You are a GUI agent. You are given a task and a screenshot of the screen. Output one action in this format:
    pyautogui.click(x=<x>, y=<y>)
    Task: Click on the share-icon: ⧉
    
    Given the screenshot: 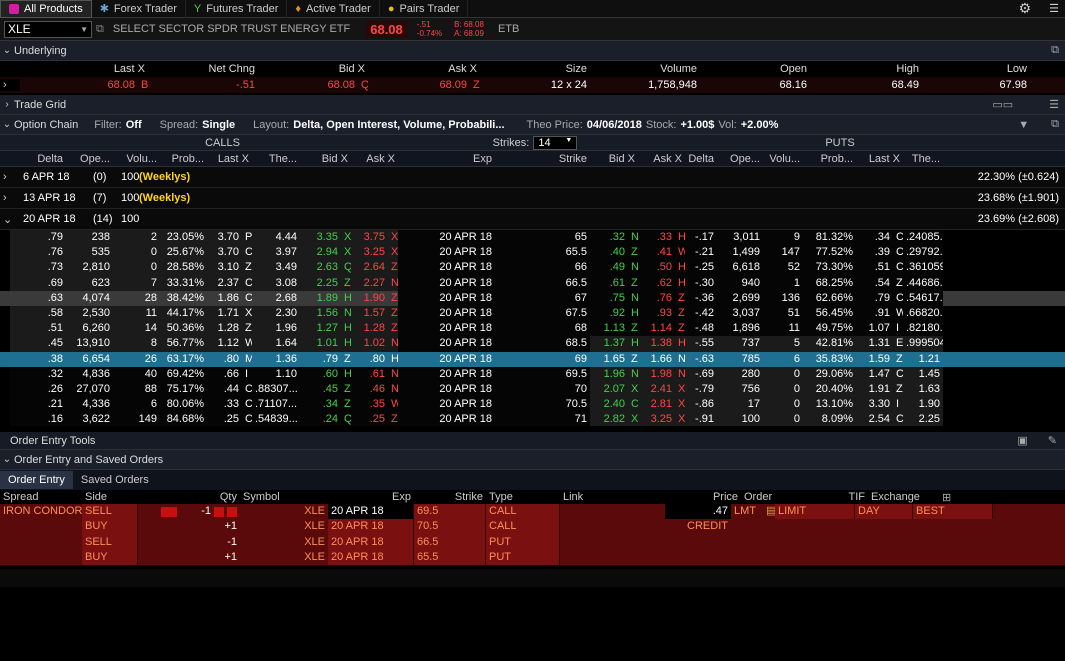 What is the action you would take?
    pyautogui.click(x=100, y=28)
    